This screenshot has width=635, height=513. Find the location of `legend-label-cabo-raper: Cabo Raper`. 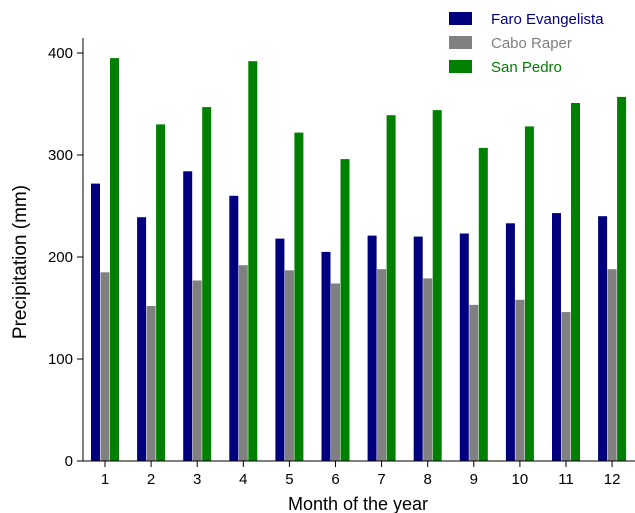

legend-label-cabo-raper: Cabo Raper is located at coordinates (531, 43).